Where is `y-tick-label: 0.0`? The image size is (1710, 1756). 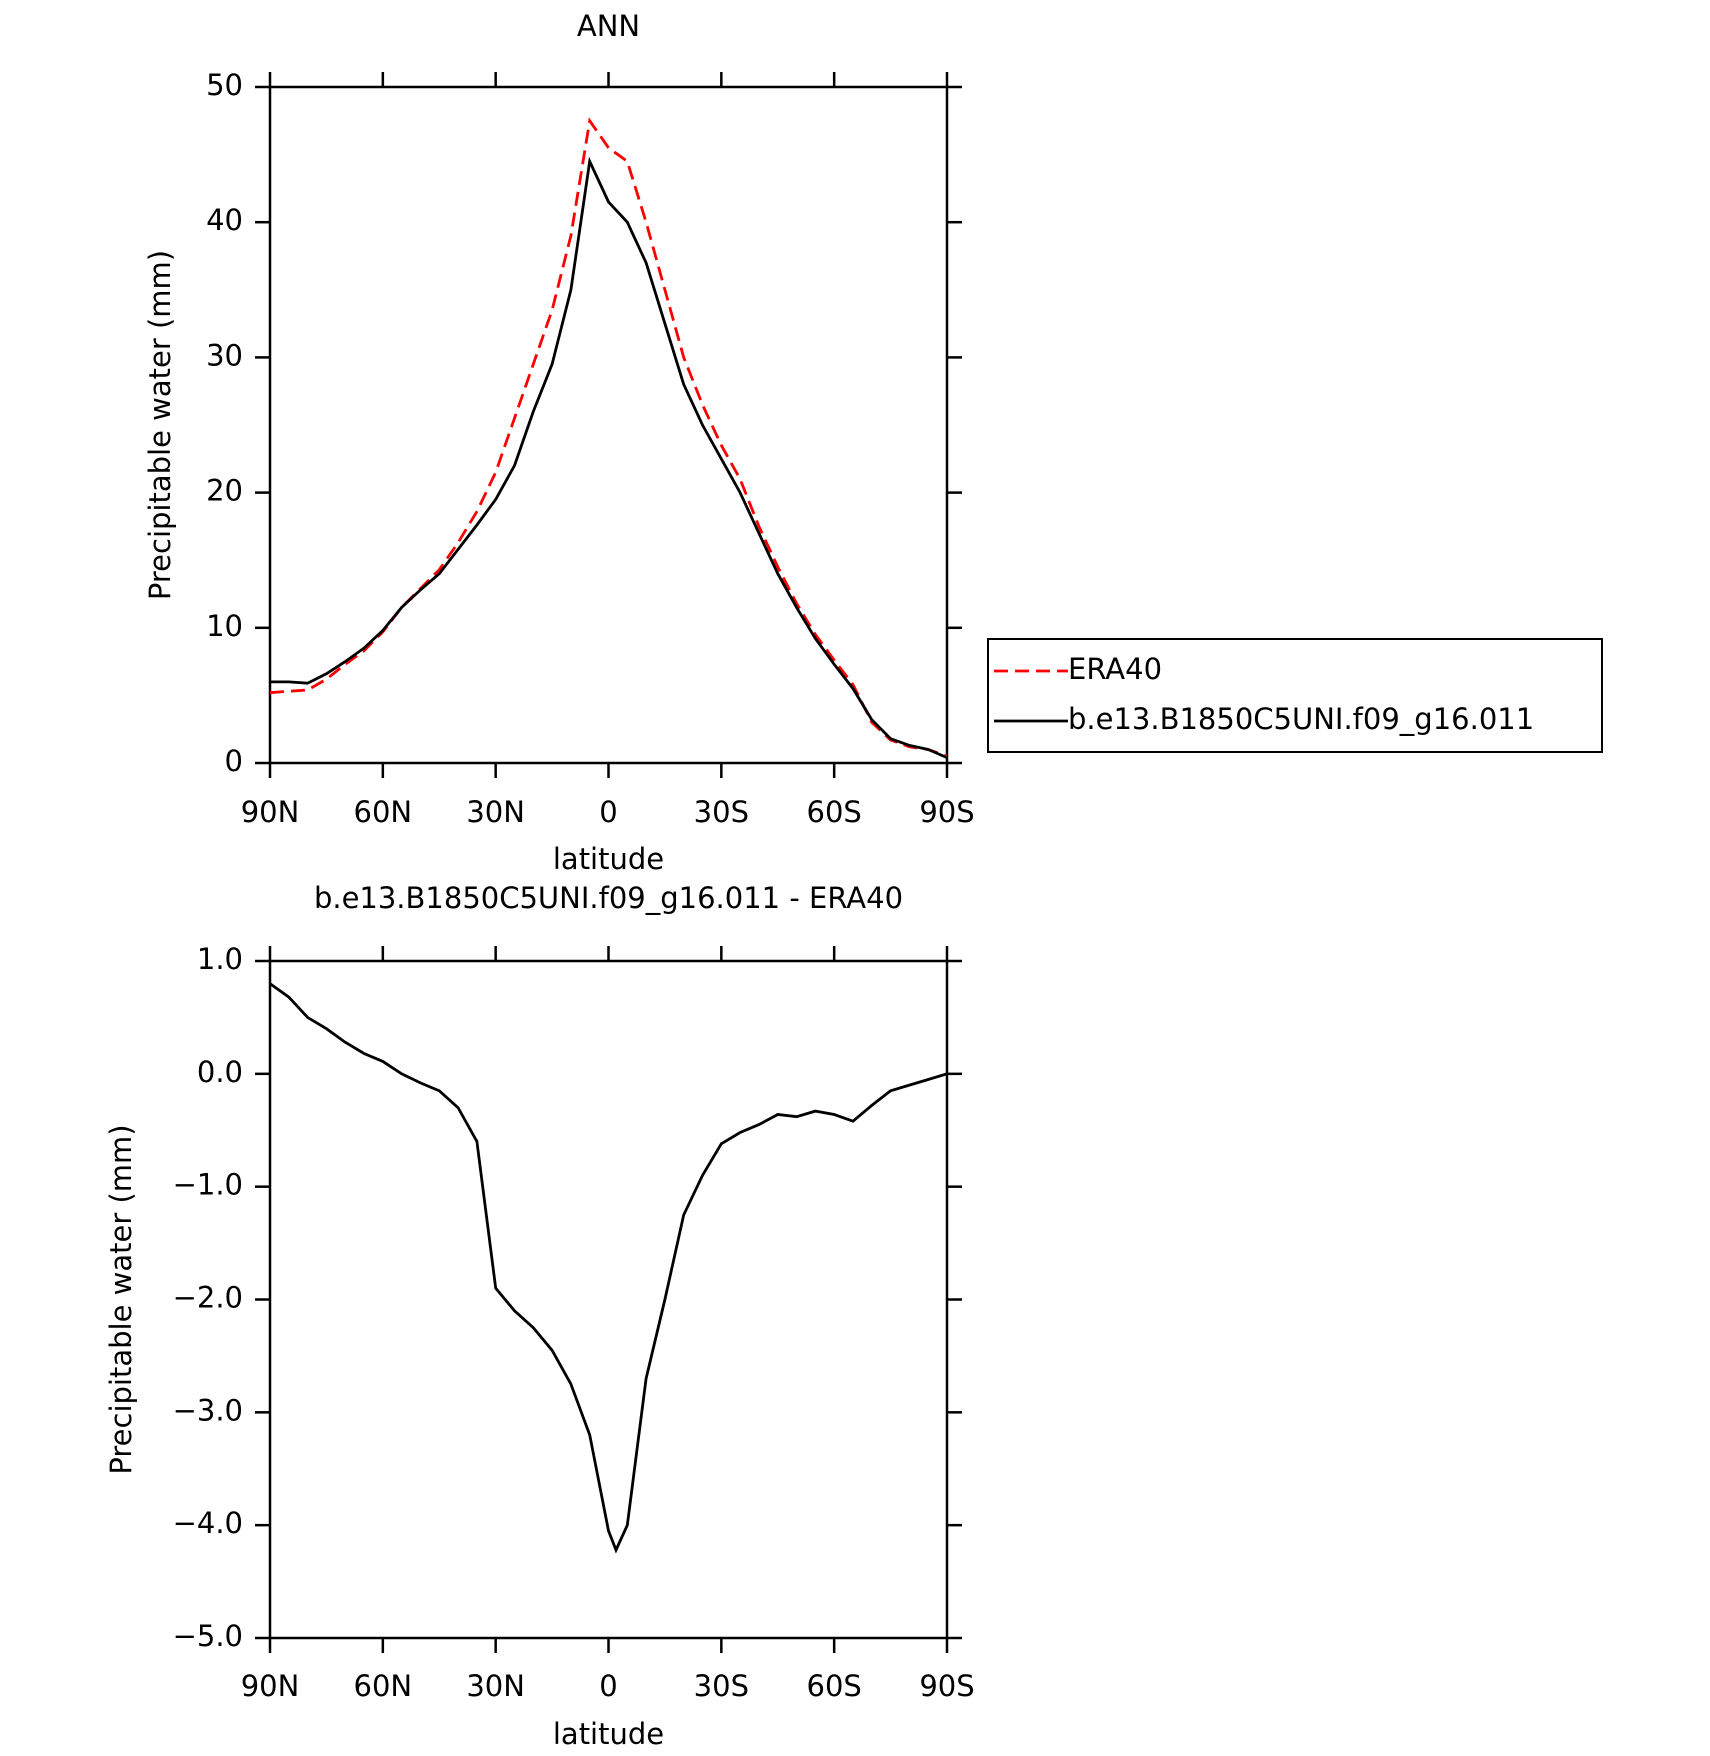 y-tick-label: 0.0 is located at coordinates (220, 1072).